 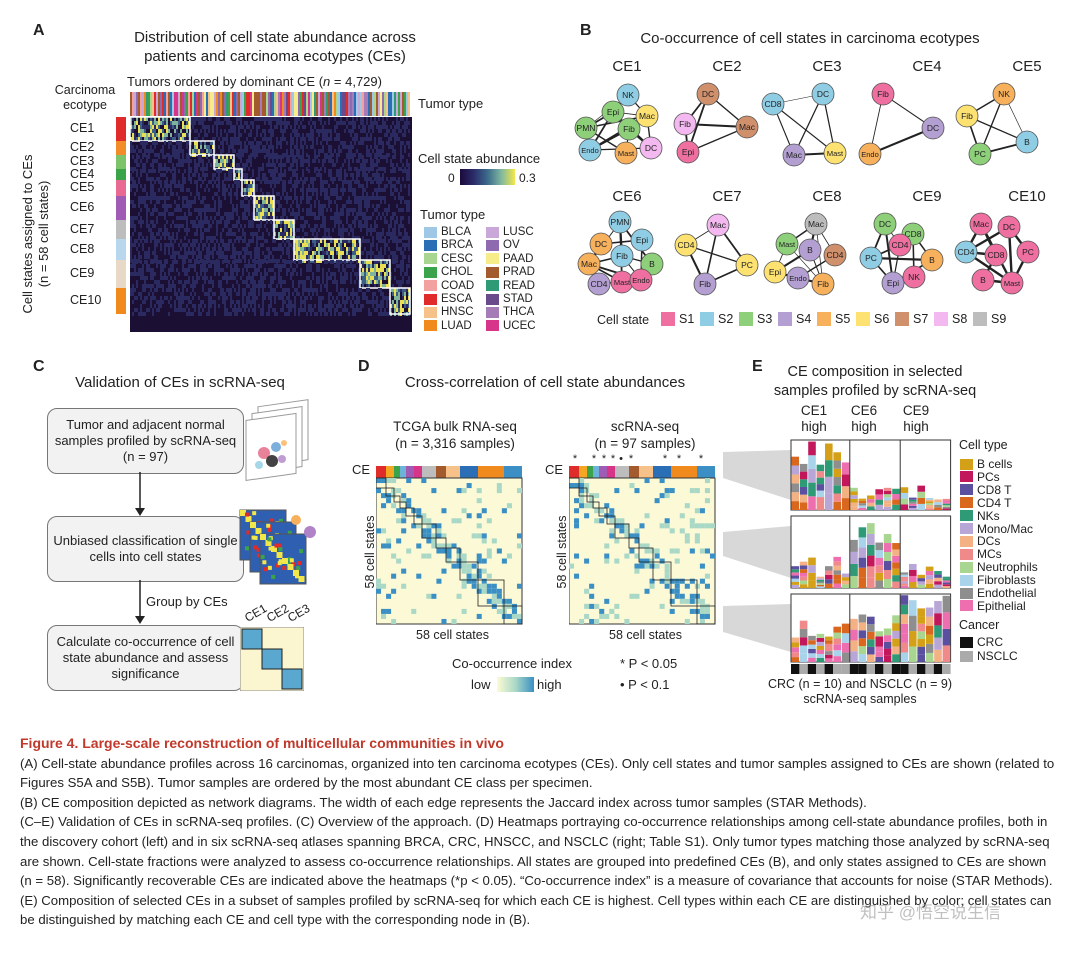 What do you see at coordinates (823, 284) in the screenshot?
I see `network-node-label: Fib` at bounding box center [823, 284].